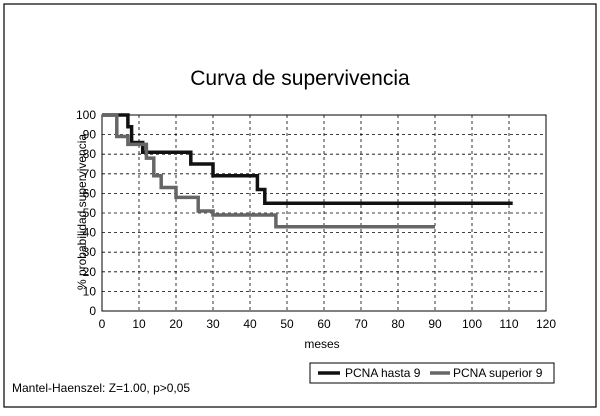 The image size is (600, 416). I want to click on x-axis-label: meses, so click(321, 344).